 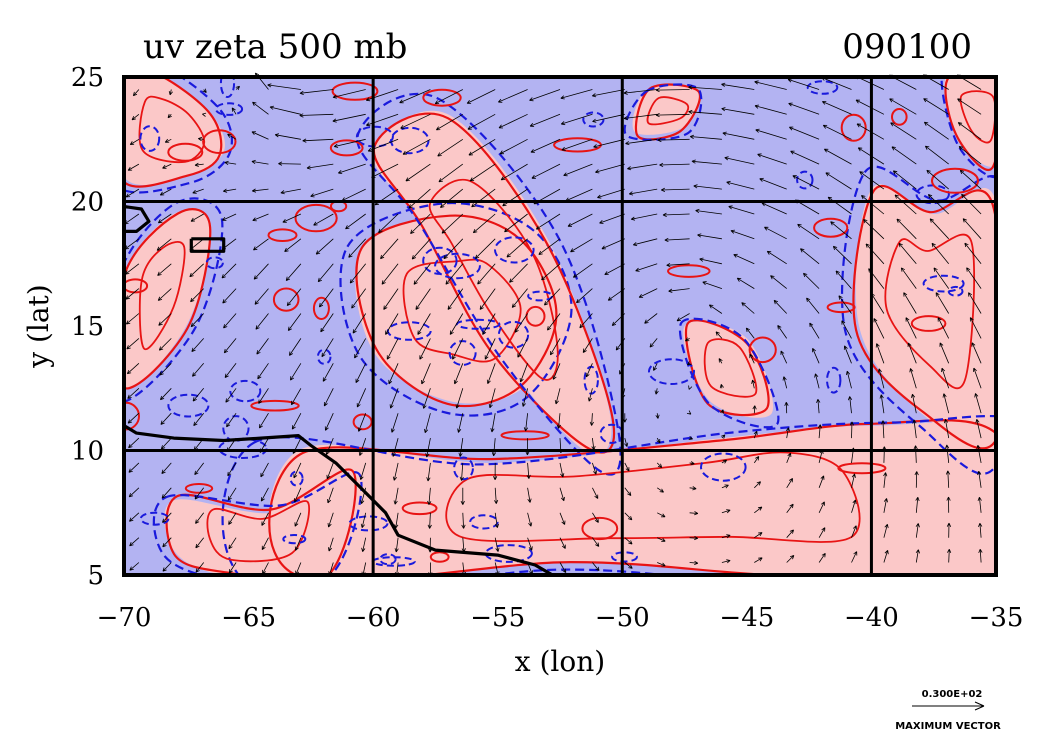 I want to click on x-tick-label: −65, so click(x=248, y=618).